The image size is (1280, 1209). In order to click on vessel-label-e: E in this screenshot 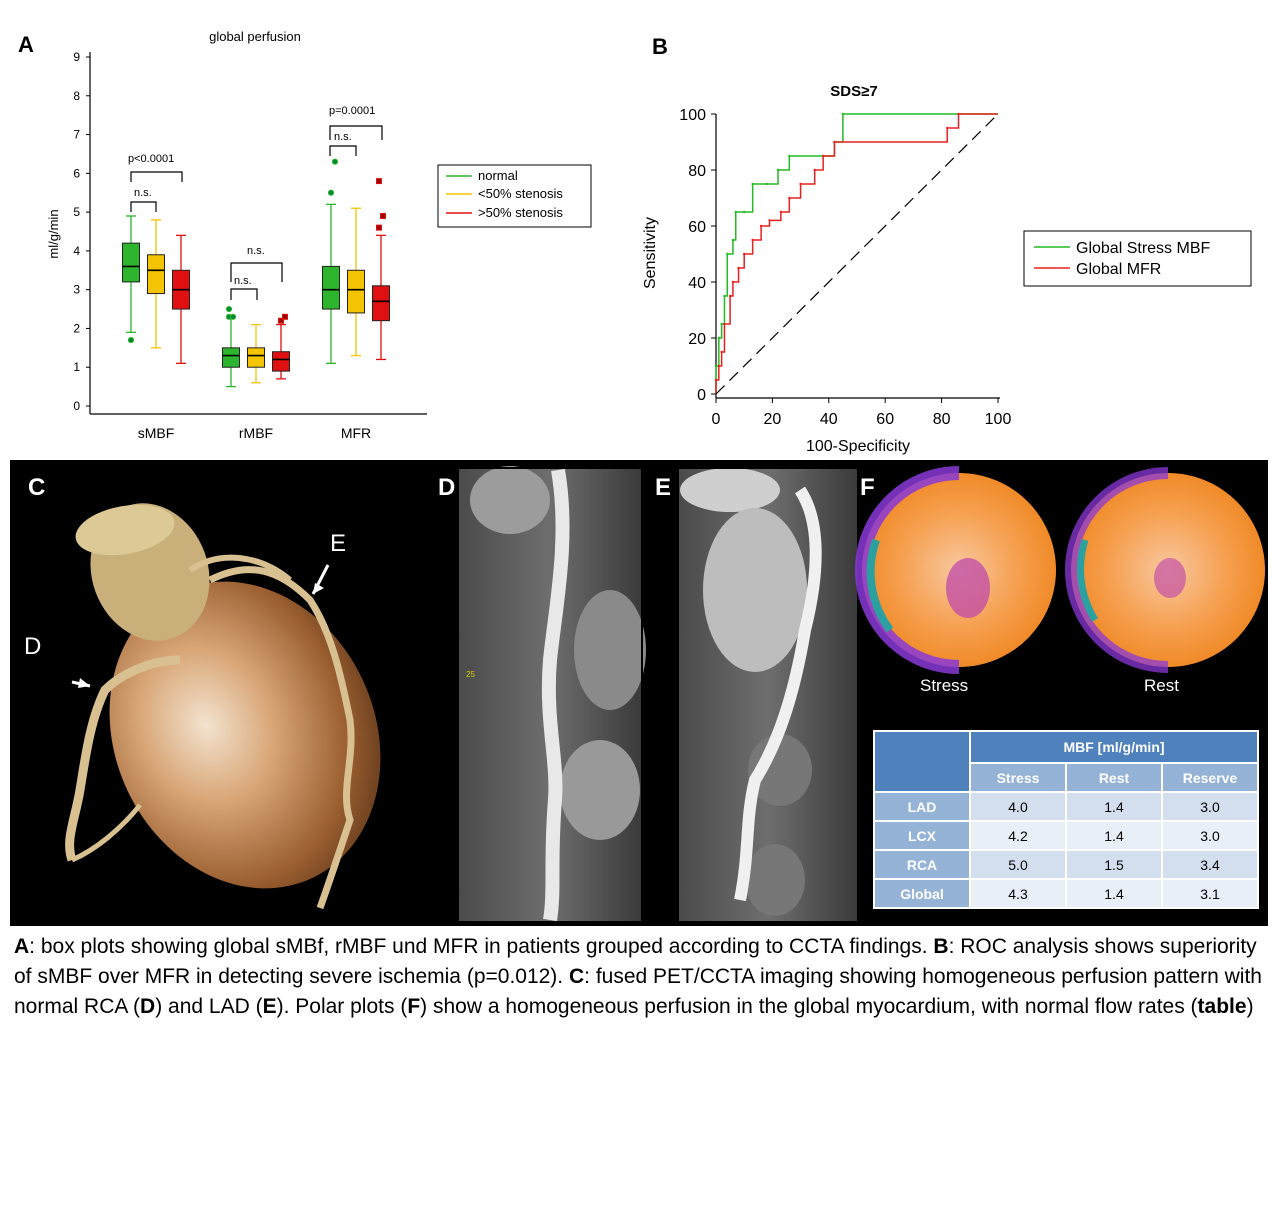, I will do `click(338, 543)`.